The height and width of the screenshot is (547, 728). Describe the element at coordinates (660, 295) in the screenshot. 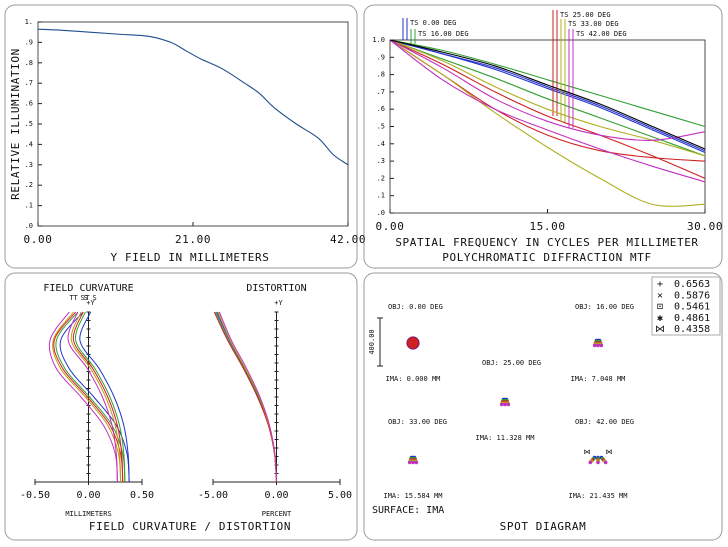

I see `legend-symbol: ×` at that location.